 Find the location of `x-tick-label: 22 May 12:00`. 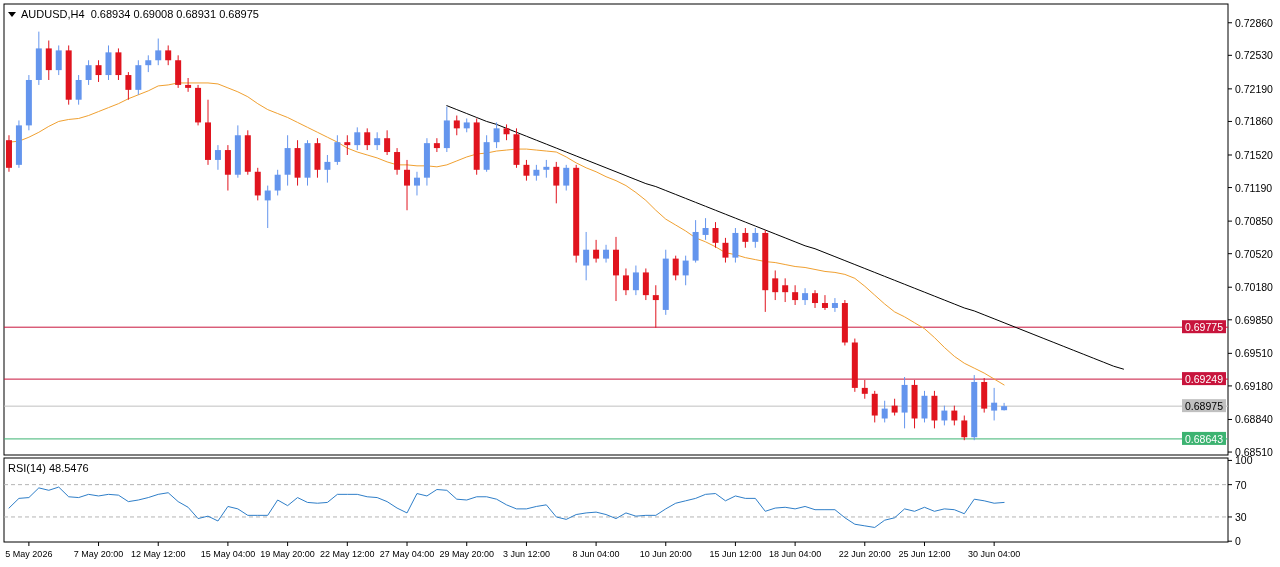

x-tick-label: 22 May 12:00 is located at coordinates (347, 554).